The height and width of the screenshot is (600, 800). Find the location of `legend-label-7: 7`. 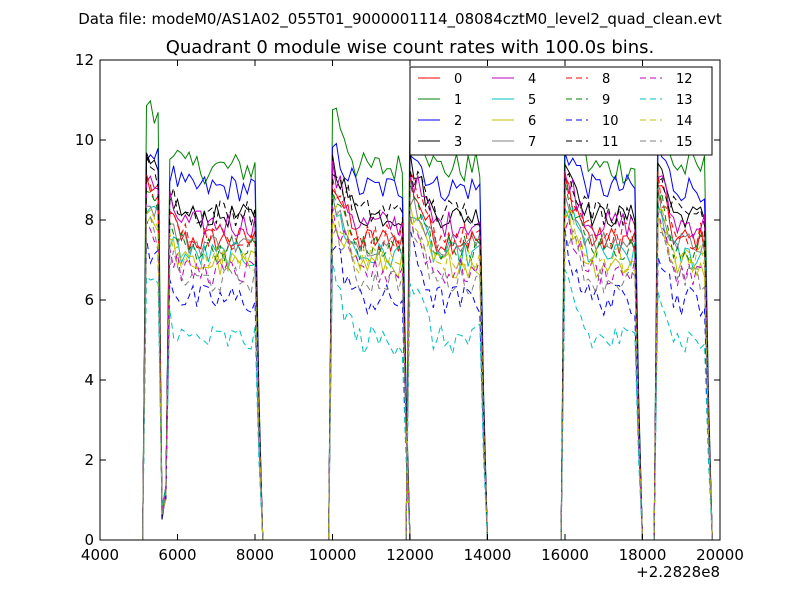

legend-label-7: 7 is located at coordinates (532, 142).